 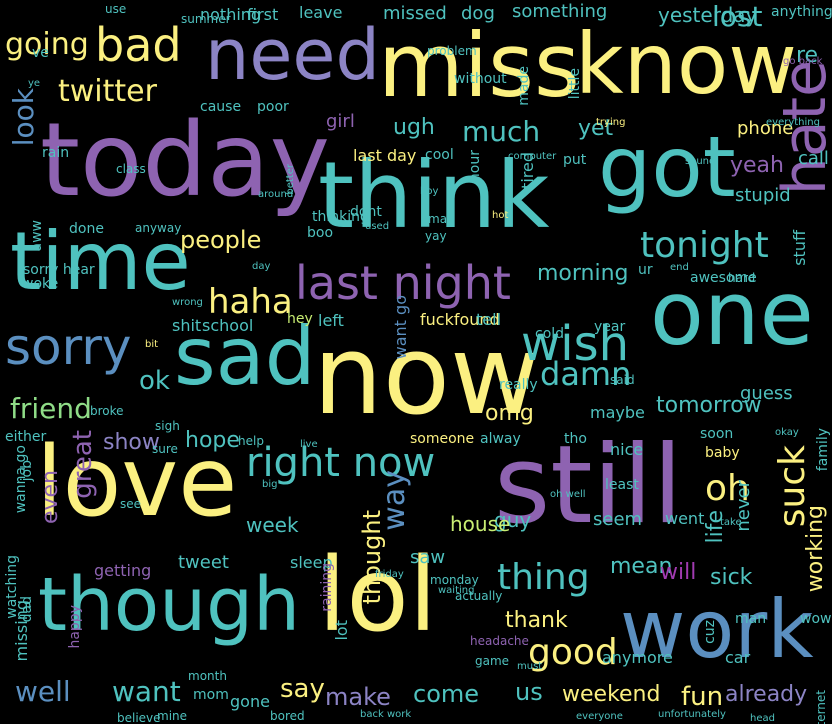 What do you see at coordinates (167, 426) in the screenshot?
I see `cloud-word: sigh` at bounding box center [167, 426].